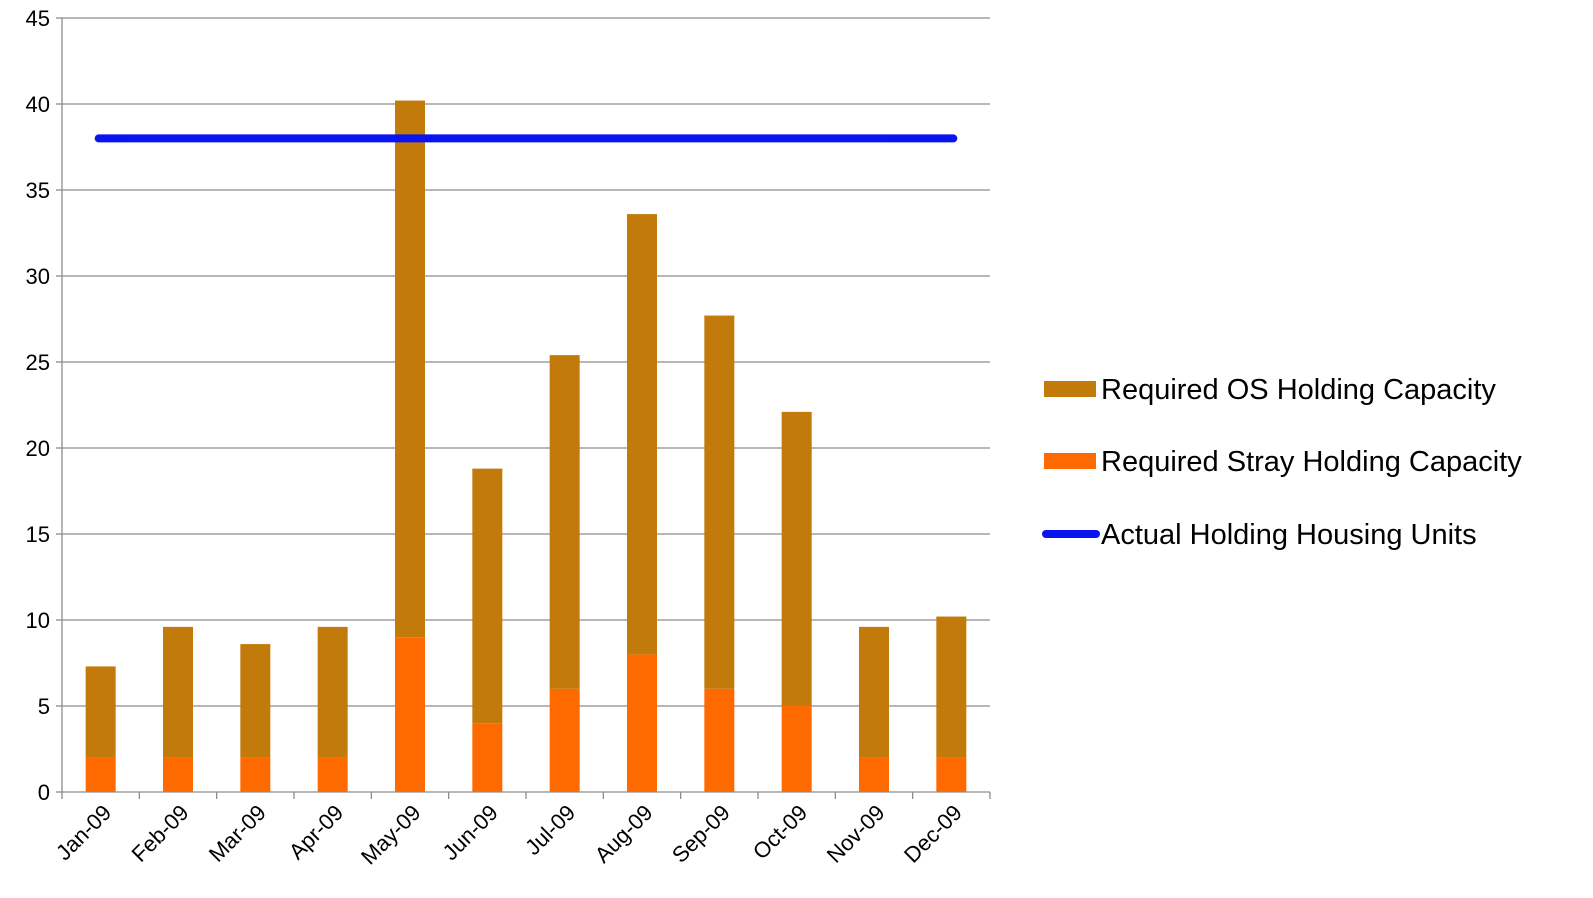 The image size is (1593, 898). I want to click on y-tick-label: 10, so click(38, 620).